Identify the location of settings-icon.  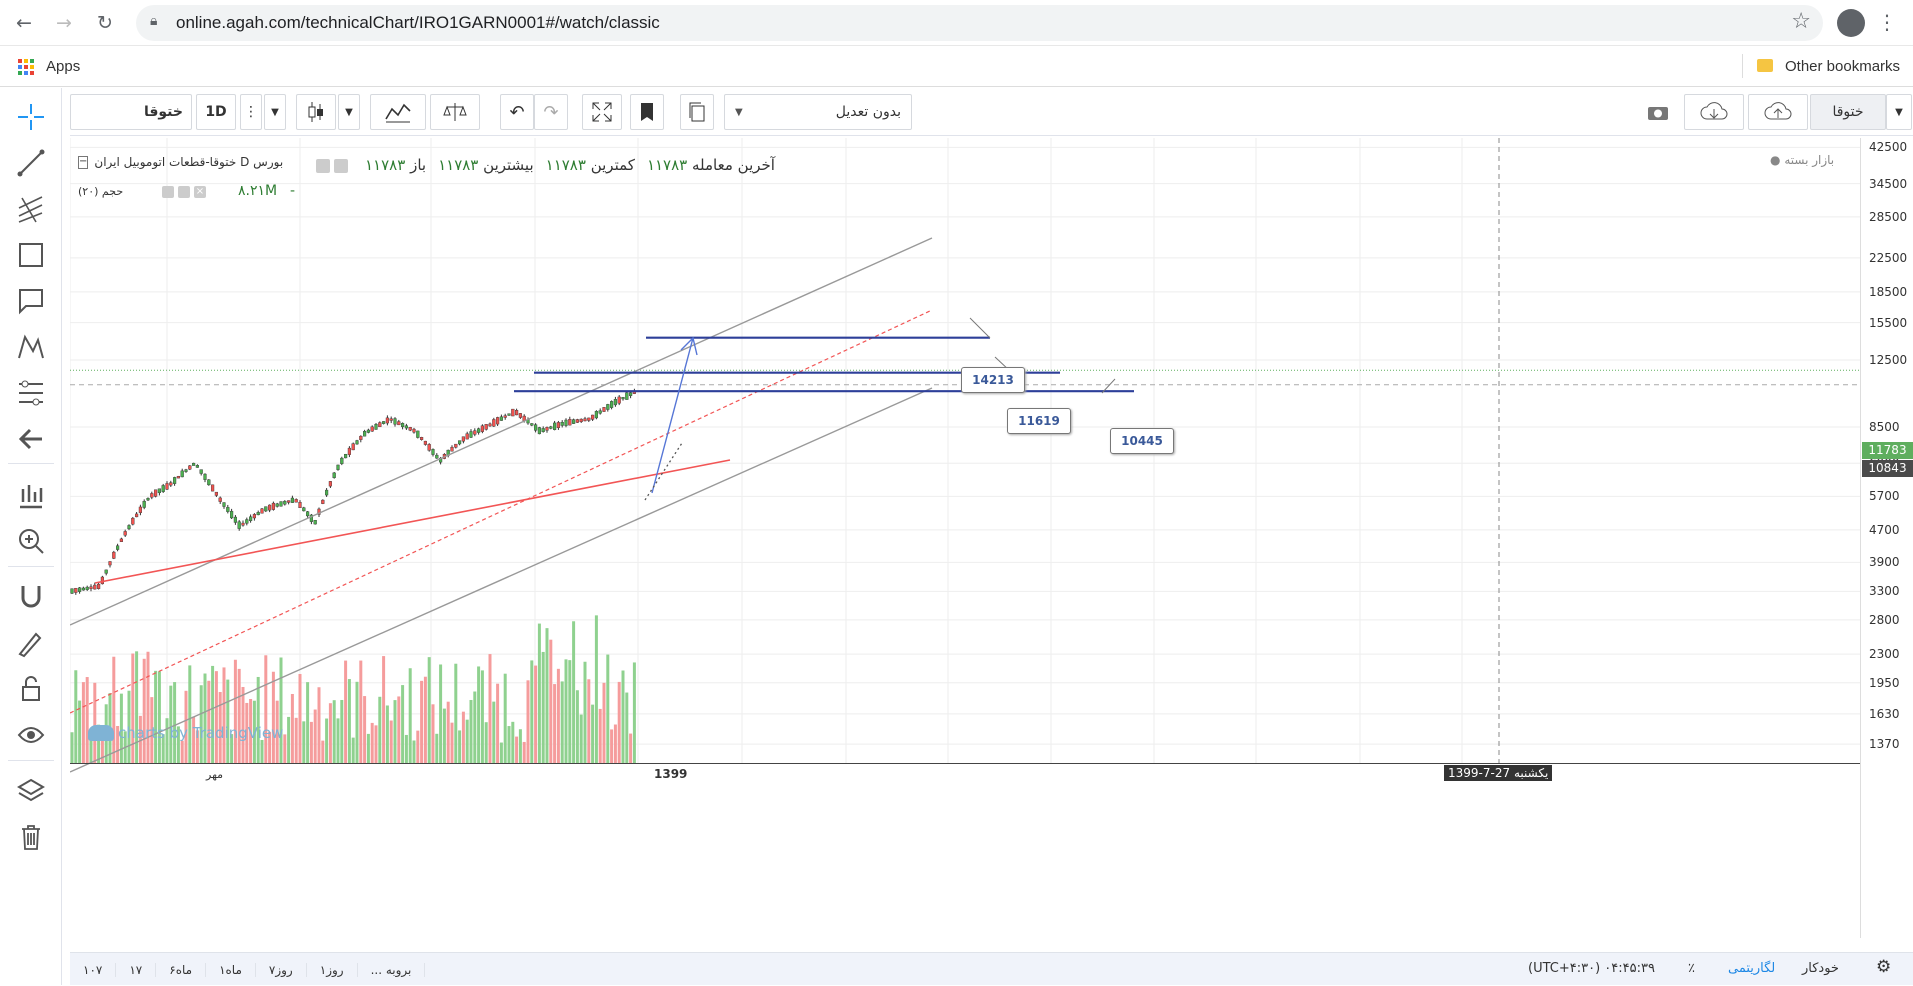
(341, 166).